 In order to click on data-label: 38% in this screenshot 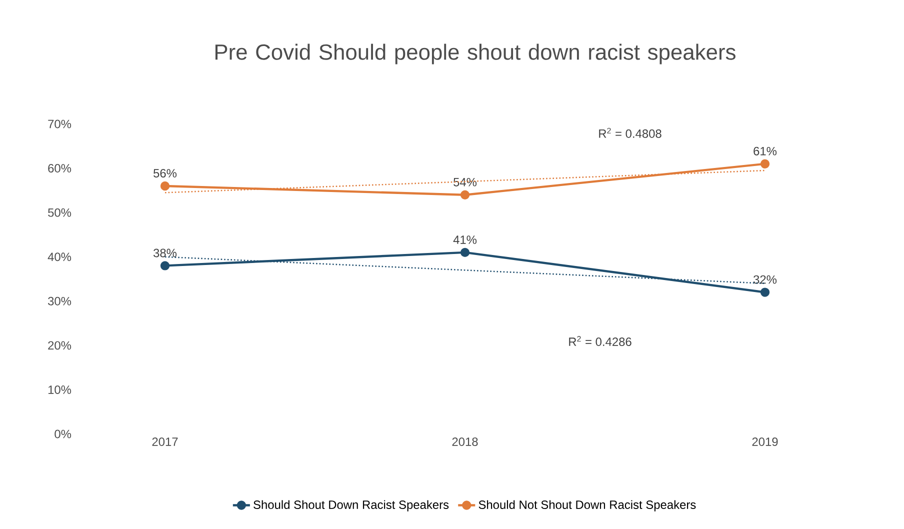, I will do `click(165, 253)`.